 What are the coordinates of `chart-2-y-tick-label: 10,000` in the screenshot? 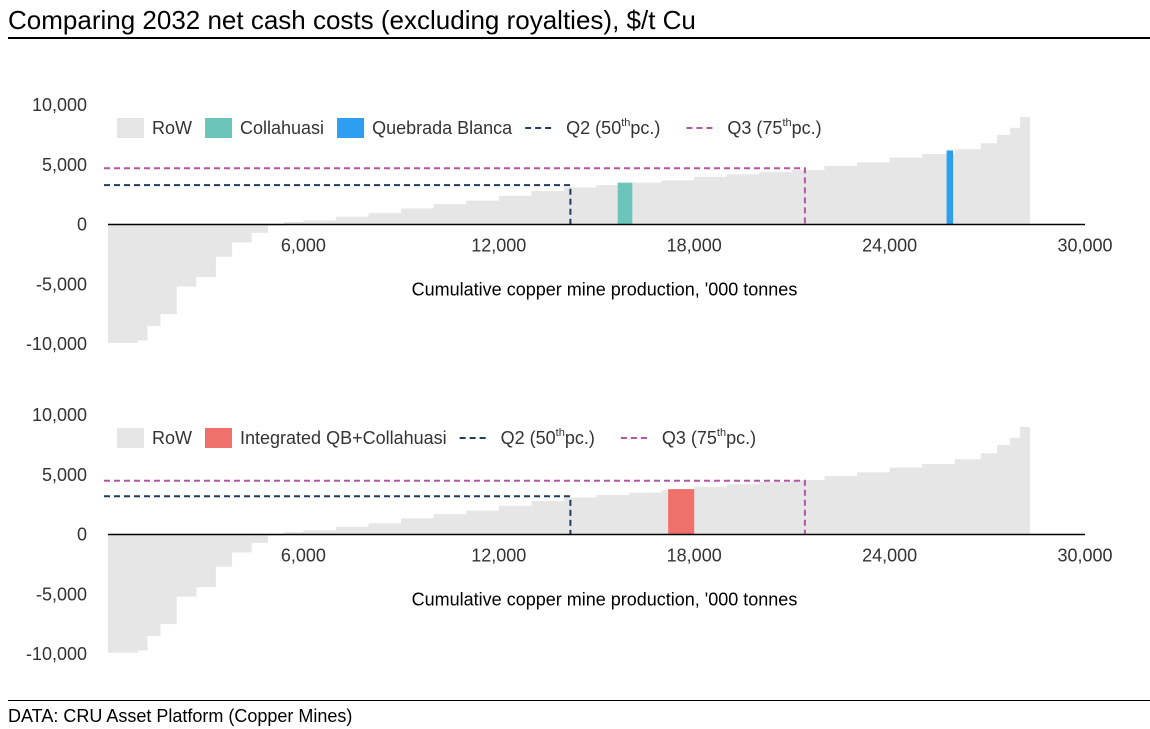 It's located at (59, 415).